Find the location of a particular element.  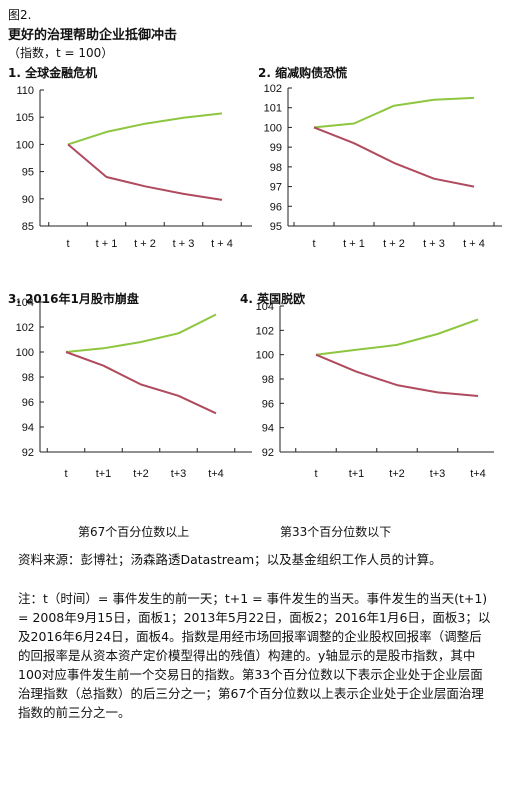

chart-svg-1: 85 90 95 100 105 110 t t + 1 t + 2 t + 3 t + 4 is located at coordinates (134, 167).